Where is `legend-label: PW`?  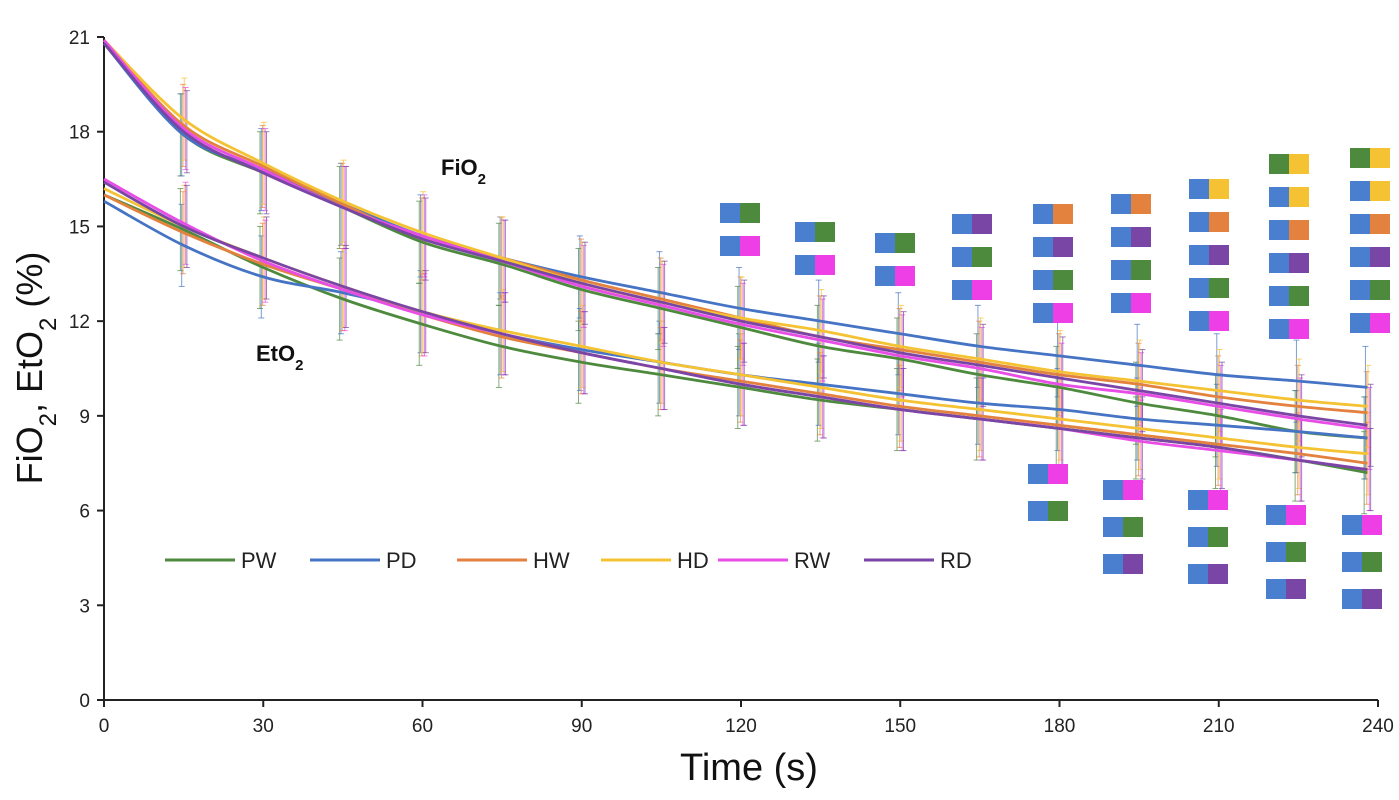
legend-label: PW is located at coordinates (259, 560).